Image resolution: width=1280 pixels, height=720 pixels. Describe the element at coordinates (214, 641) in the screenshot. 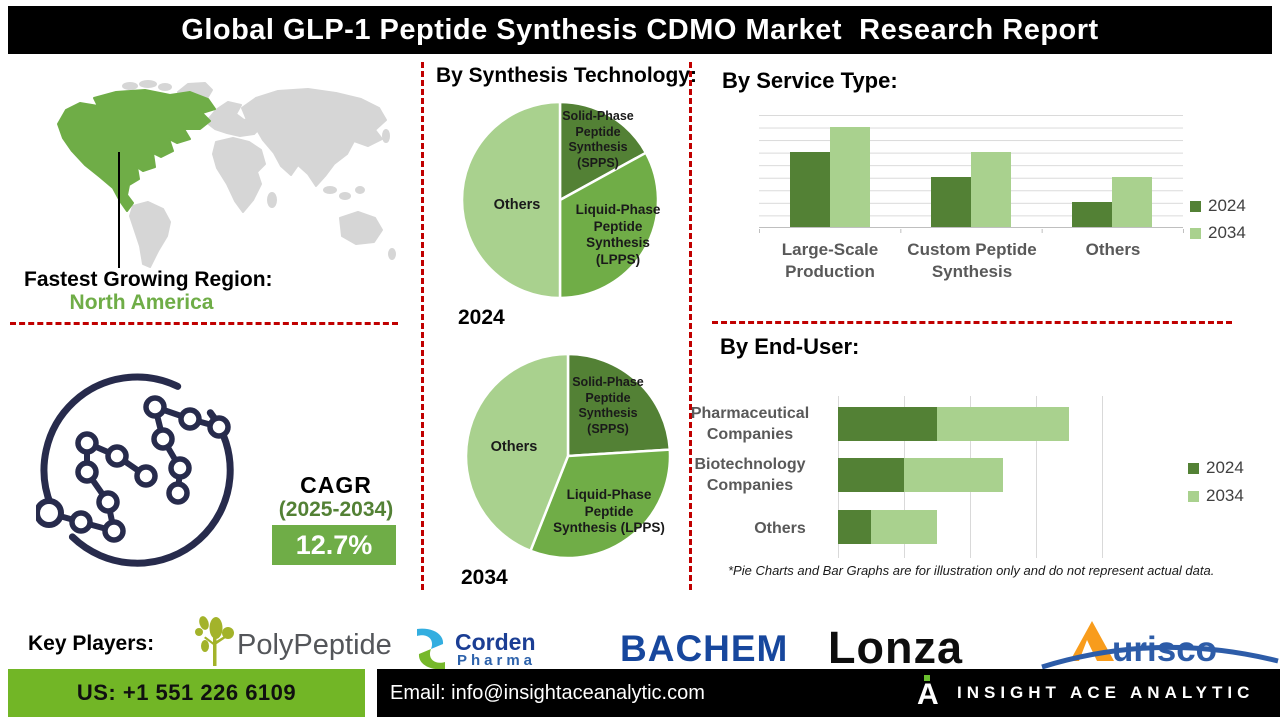

I see `polypeptide-logo-icon` at that location.